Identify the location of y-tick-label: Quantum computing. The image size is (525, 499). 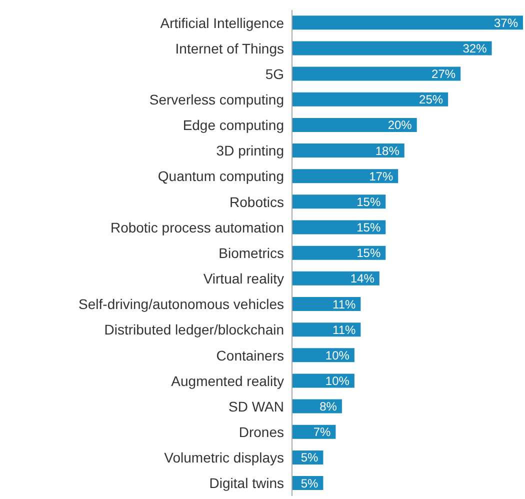
(221, 176).